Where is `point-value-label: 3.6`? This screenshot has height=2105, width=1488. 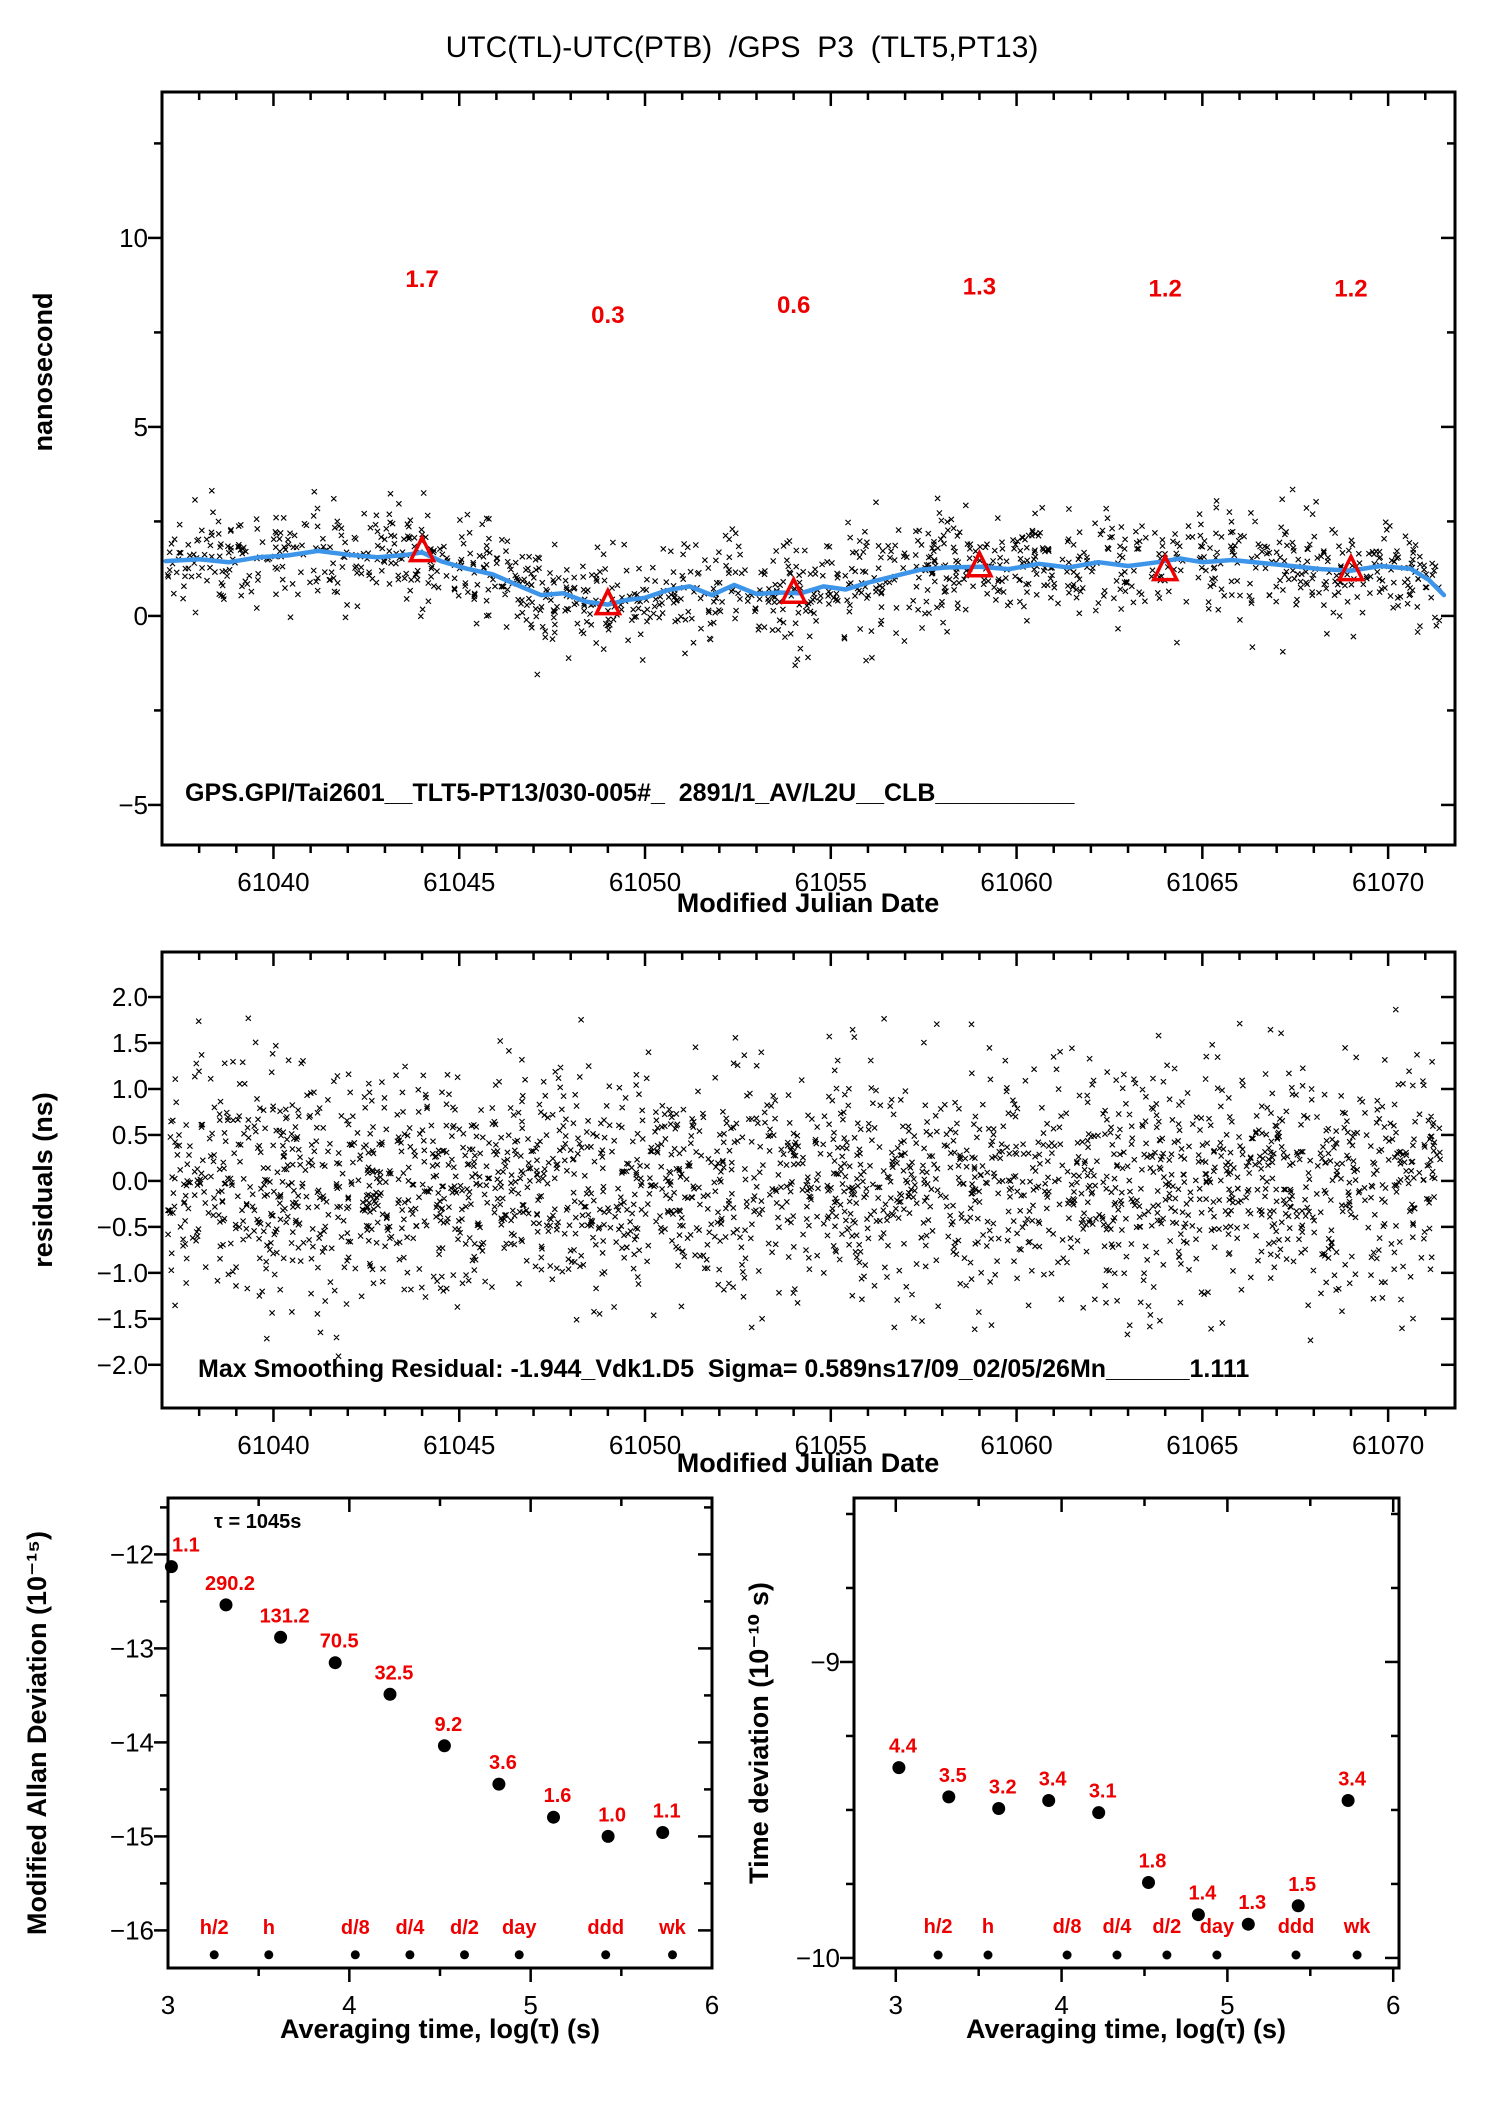 point-value-label: 3.6 is located at coordinates (503, 1763).